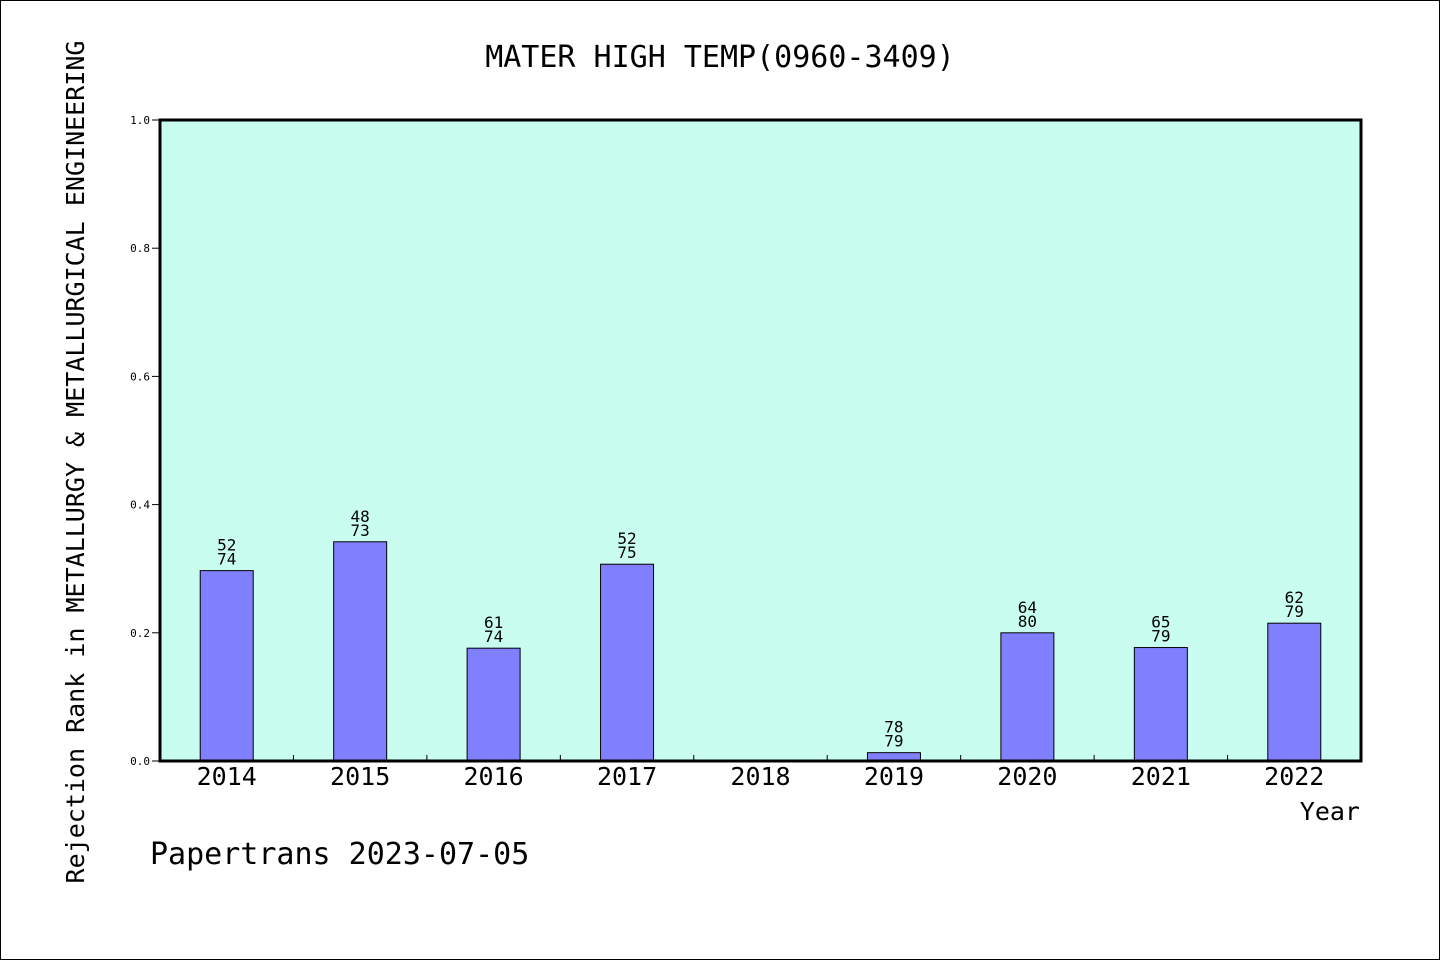 This screenshot has height=960, width=1440. I want to click on y-tick-label-1.0: 1.0, so click(140, 120).